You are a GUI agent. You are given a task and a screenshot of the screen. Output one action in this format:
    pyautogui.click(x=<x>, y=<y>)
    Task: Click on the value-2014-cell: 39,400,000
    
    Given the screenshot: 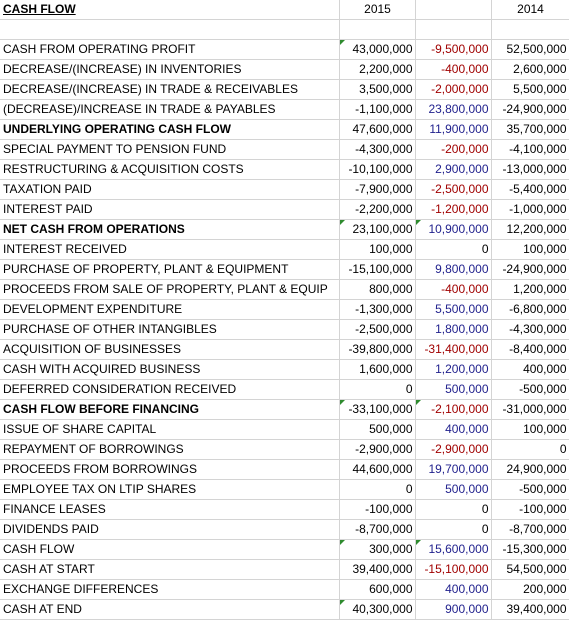 What is the action you would take?
    pyautogui.click(x=530, y=609)
    